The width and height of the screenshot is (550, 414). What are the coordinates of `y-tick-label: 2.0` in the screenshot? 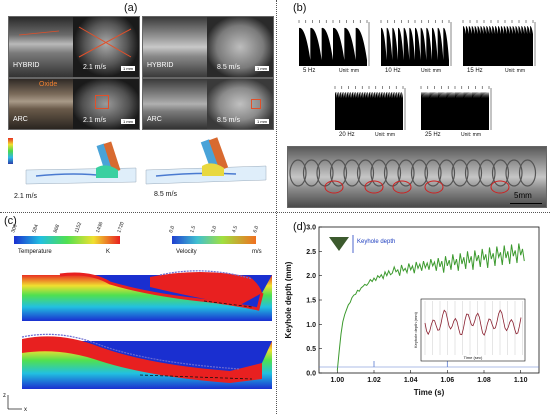 It's located at (311, 276).